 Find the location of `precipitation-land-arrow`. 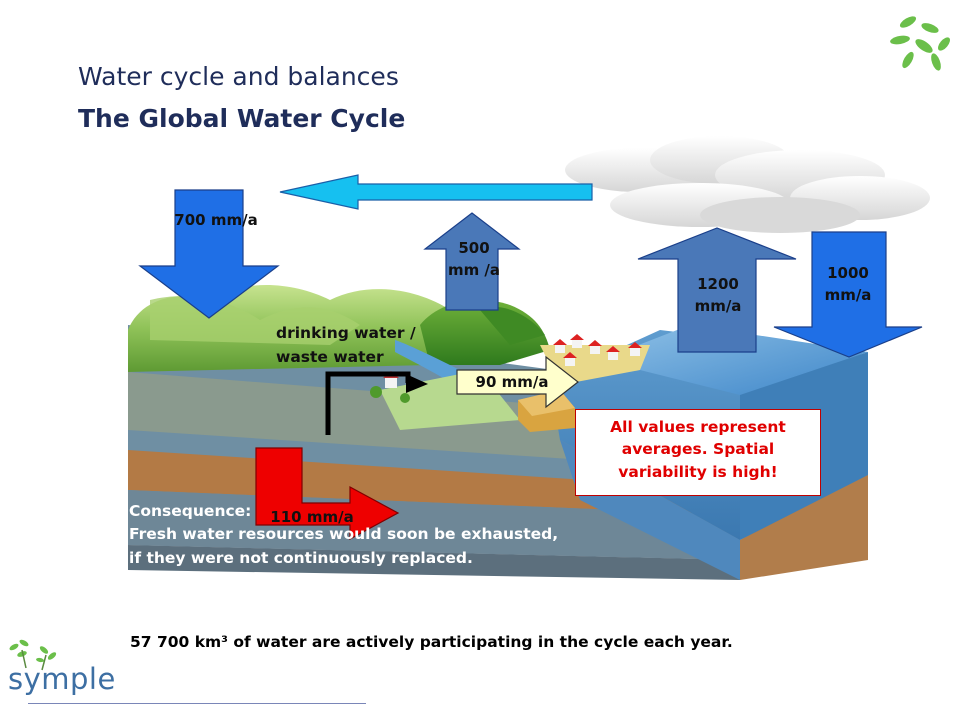

precipitation-land-arrow is located at coordinates (209, 254).